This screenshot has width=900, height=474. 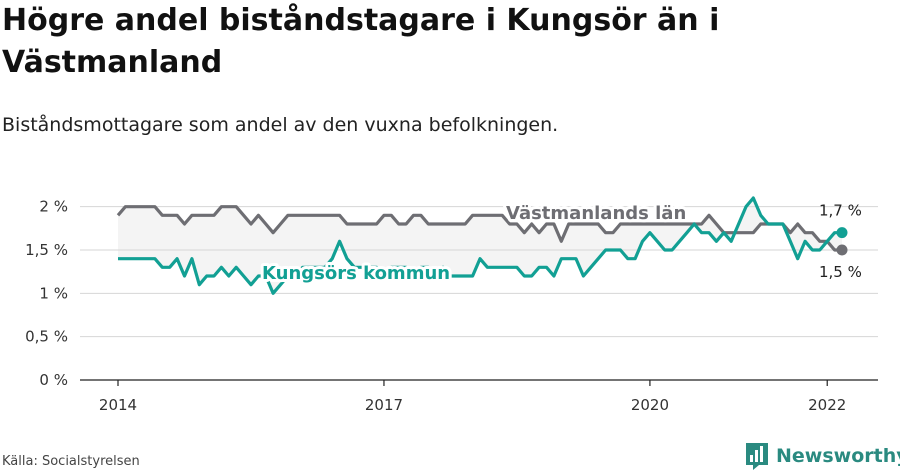 I want to click on end-label-lan: 1,5 %, so click(x=840, y=272).